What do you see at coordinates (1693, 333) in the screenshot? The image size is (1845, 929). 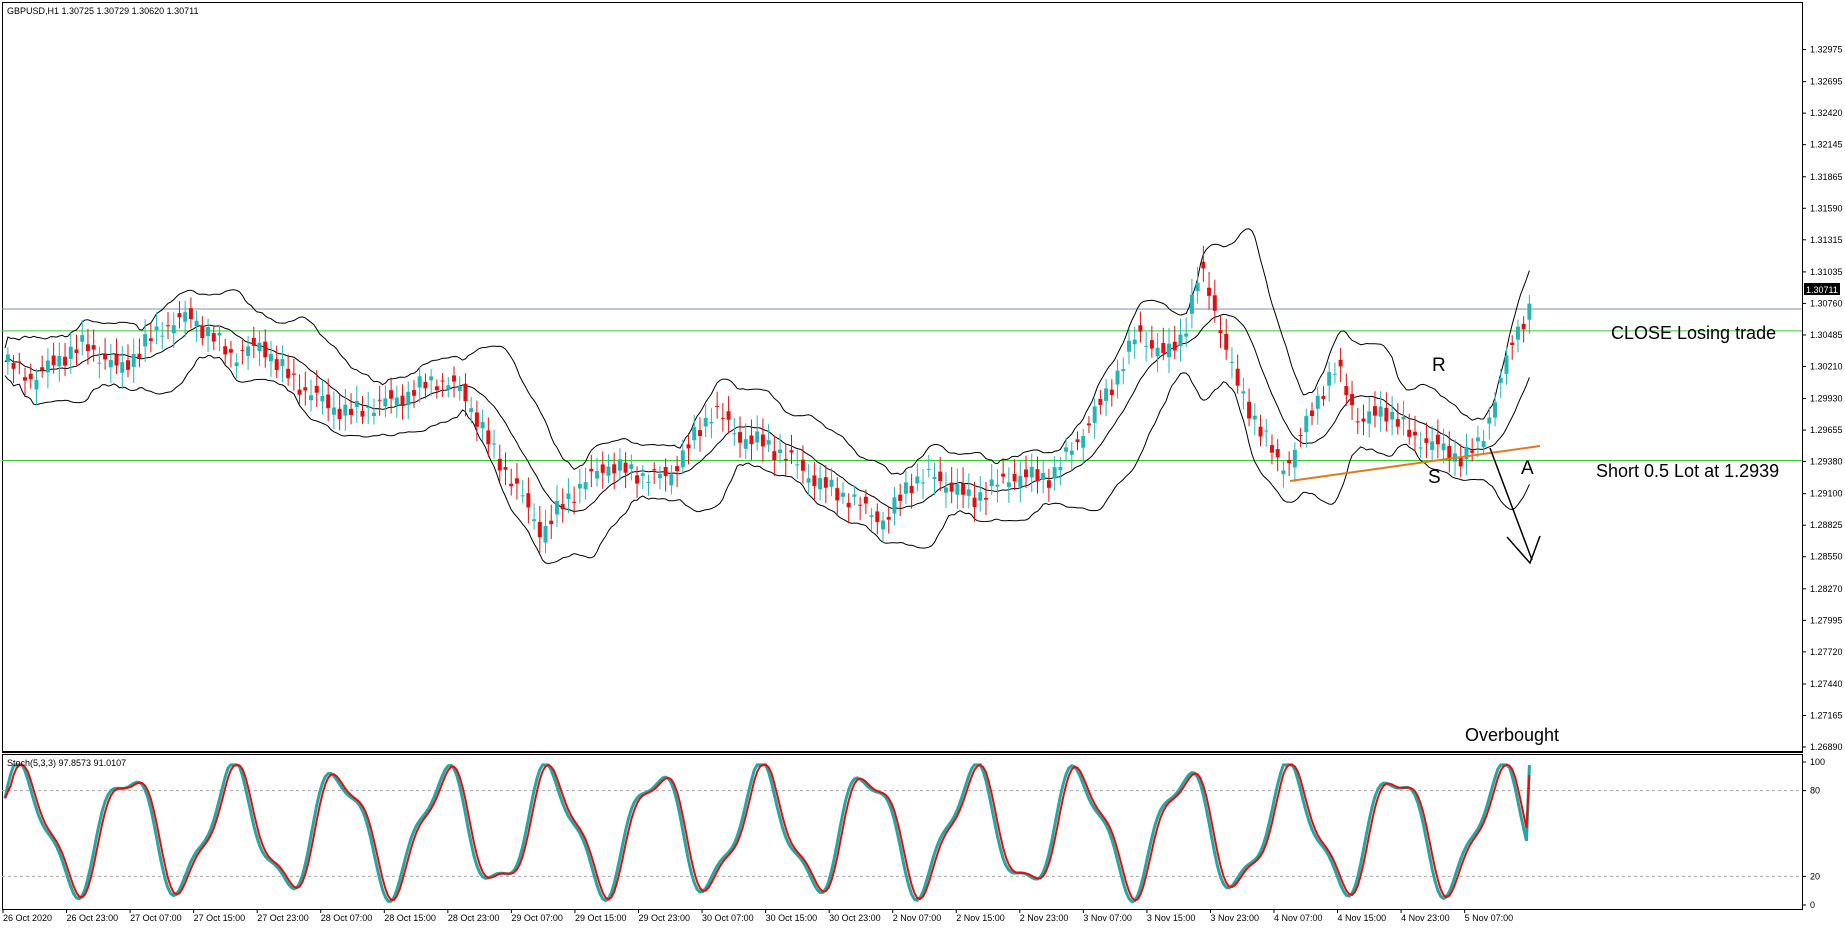 I see `close-annotation: CLOSE Losing trade` at bounding box center [1693, 333].